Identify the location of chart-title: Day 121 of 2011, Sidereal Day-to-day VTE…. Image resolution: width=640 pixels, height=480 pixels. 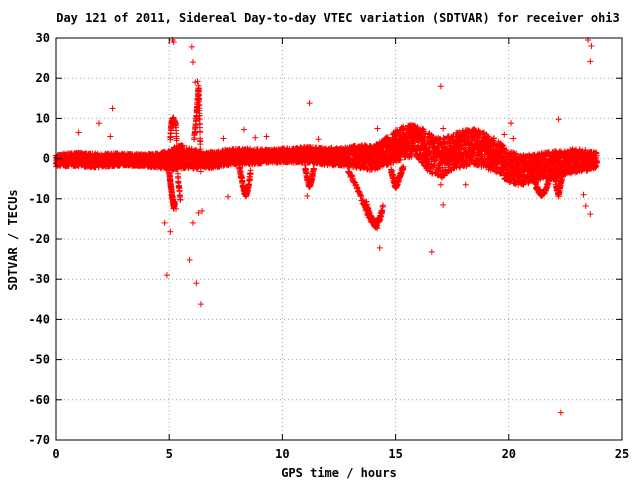
(338, 18).